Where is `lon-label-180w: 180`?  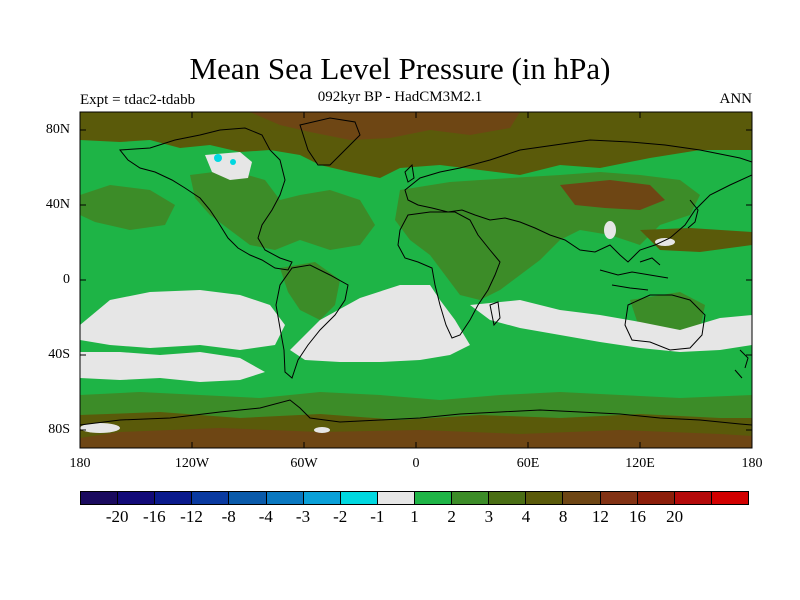
lon-label-180w: 180 is located at coordinates (80, 463).